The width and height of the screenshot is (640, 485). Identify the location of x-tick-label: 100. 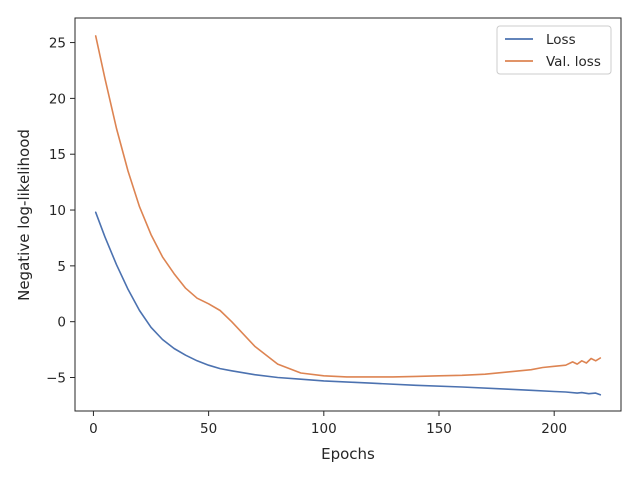
(324, 429).